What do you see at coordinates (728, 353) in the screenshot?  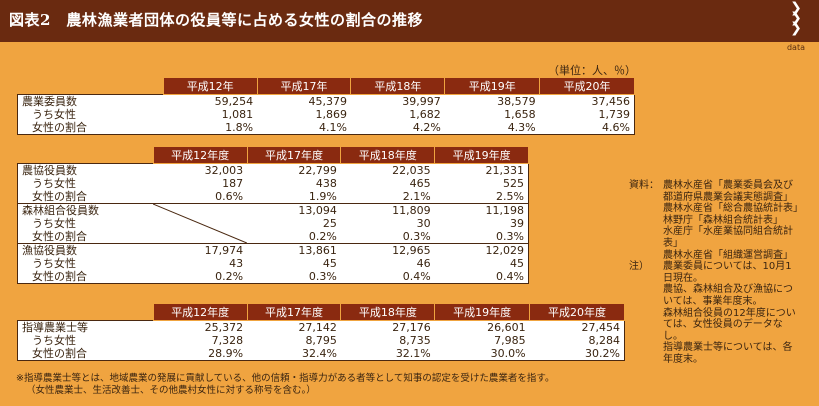 I see `note-line: 指導農業士等については、各年度末。` at bounding box center [728, 353].